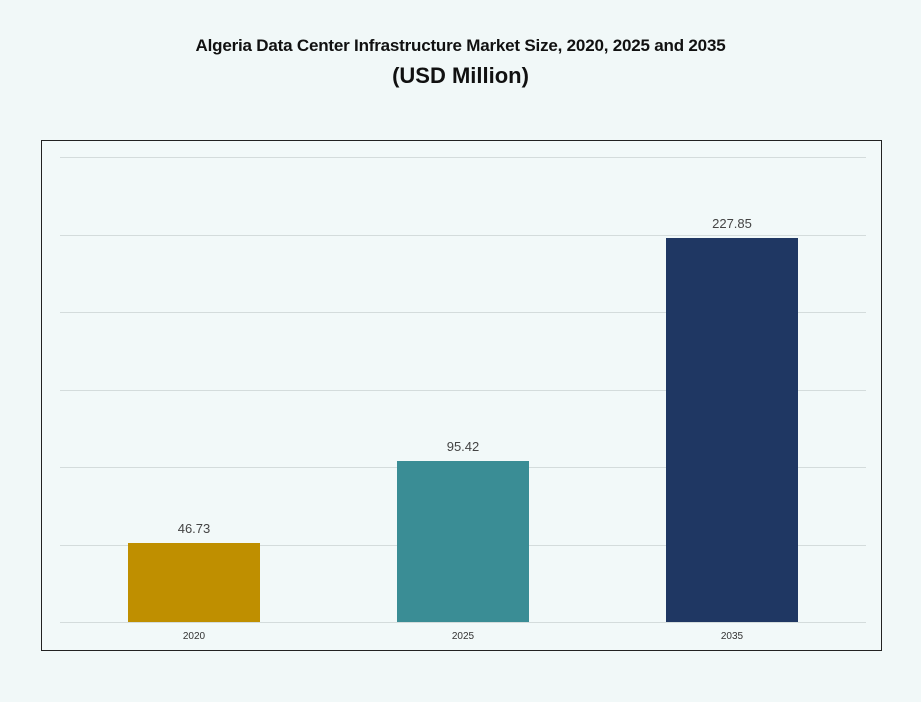 This screenshot has width=921, height=702. What do you see at coordinates (732, 430) in the screenshot?
I see `bar-2035` at bounding box center [732, 430].